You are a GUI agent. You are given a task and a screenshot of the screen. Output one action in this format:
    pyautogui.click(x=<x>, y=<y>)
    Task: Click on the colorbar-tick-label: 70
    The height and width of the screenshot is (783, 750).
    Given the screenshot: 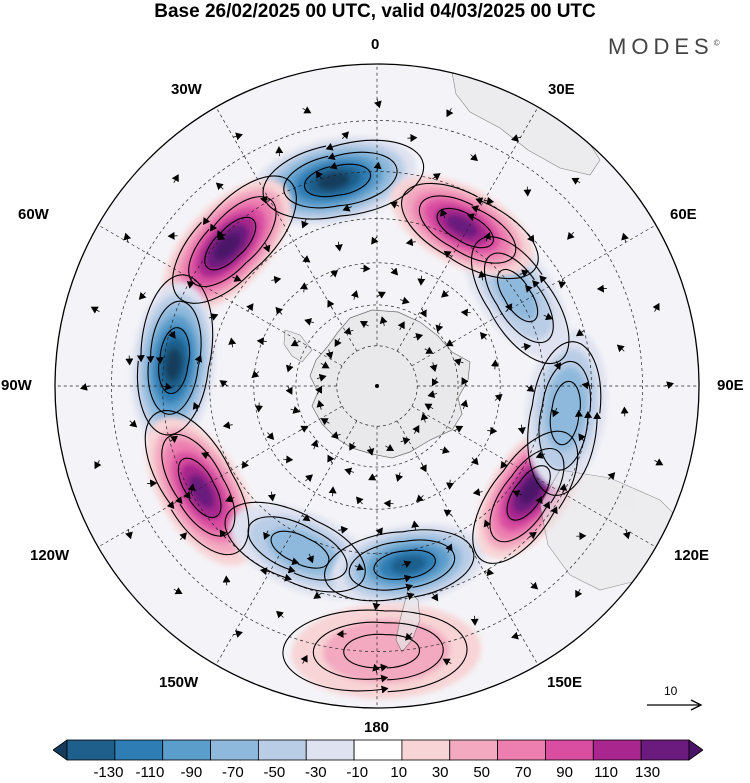 What is the action you would take?
    pyautogui.click(x=523, y=772)
    